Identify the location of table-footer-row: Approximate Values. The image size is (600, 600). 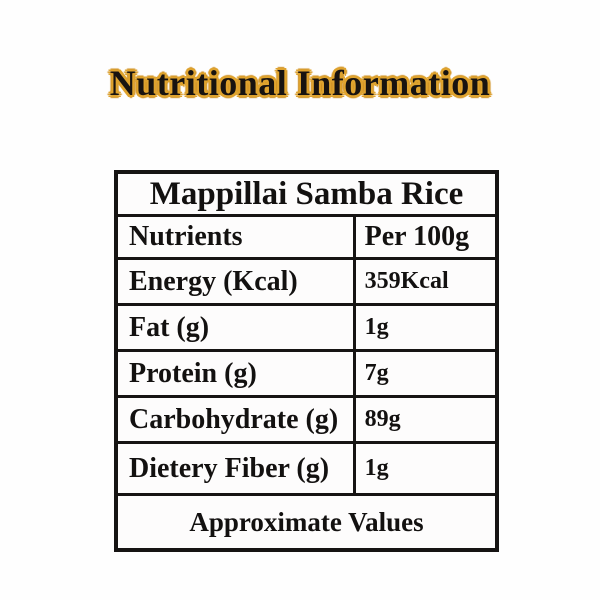
(306, 522).